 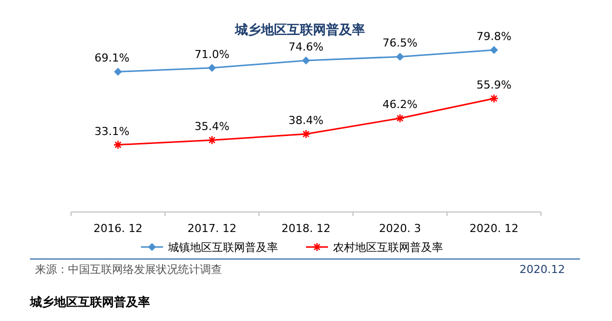 I want to click on x-tick-label: 2020. 12, so click(x=494, y=228).